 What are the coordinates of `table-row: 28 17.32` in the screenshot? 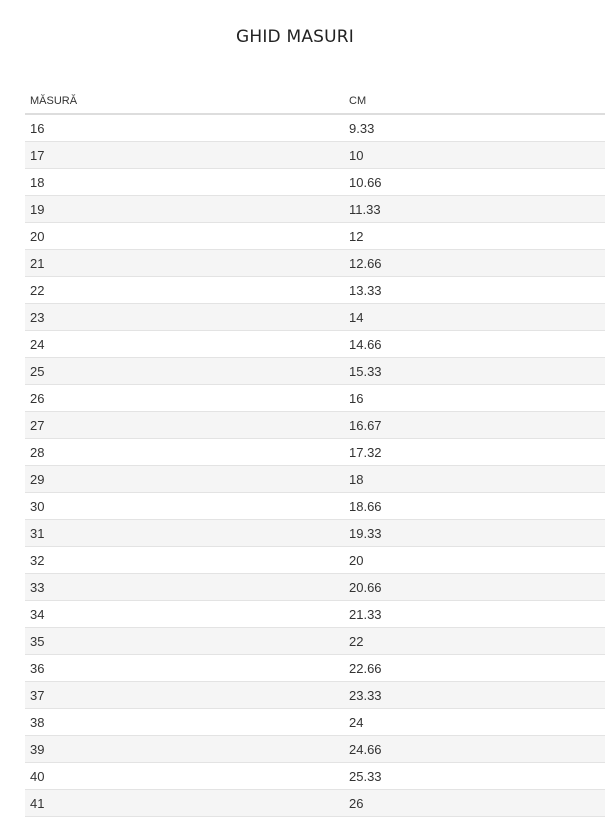 It's located at (315, 452).